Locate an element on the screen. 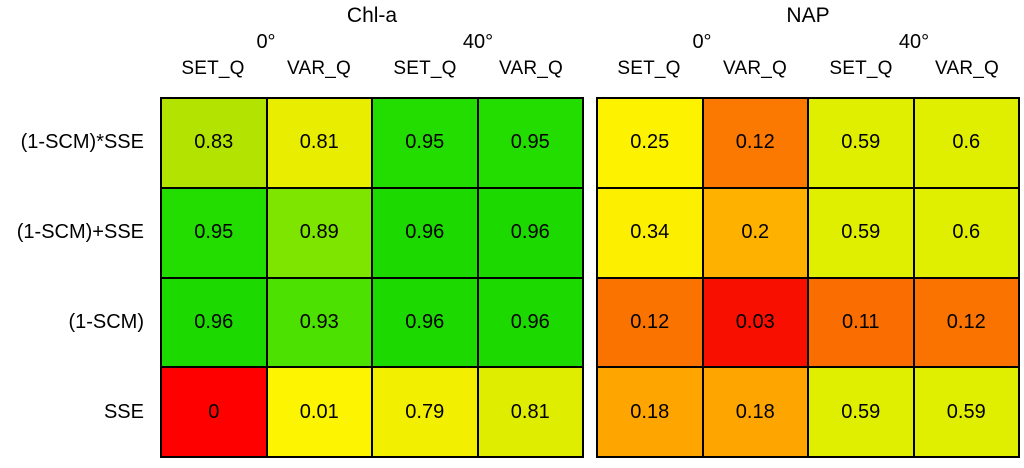 This screenshot has width=1024, height=468. heatmap-cell: 0.93 is located at coordinates (319, 322).